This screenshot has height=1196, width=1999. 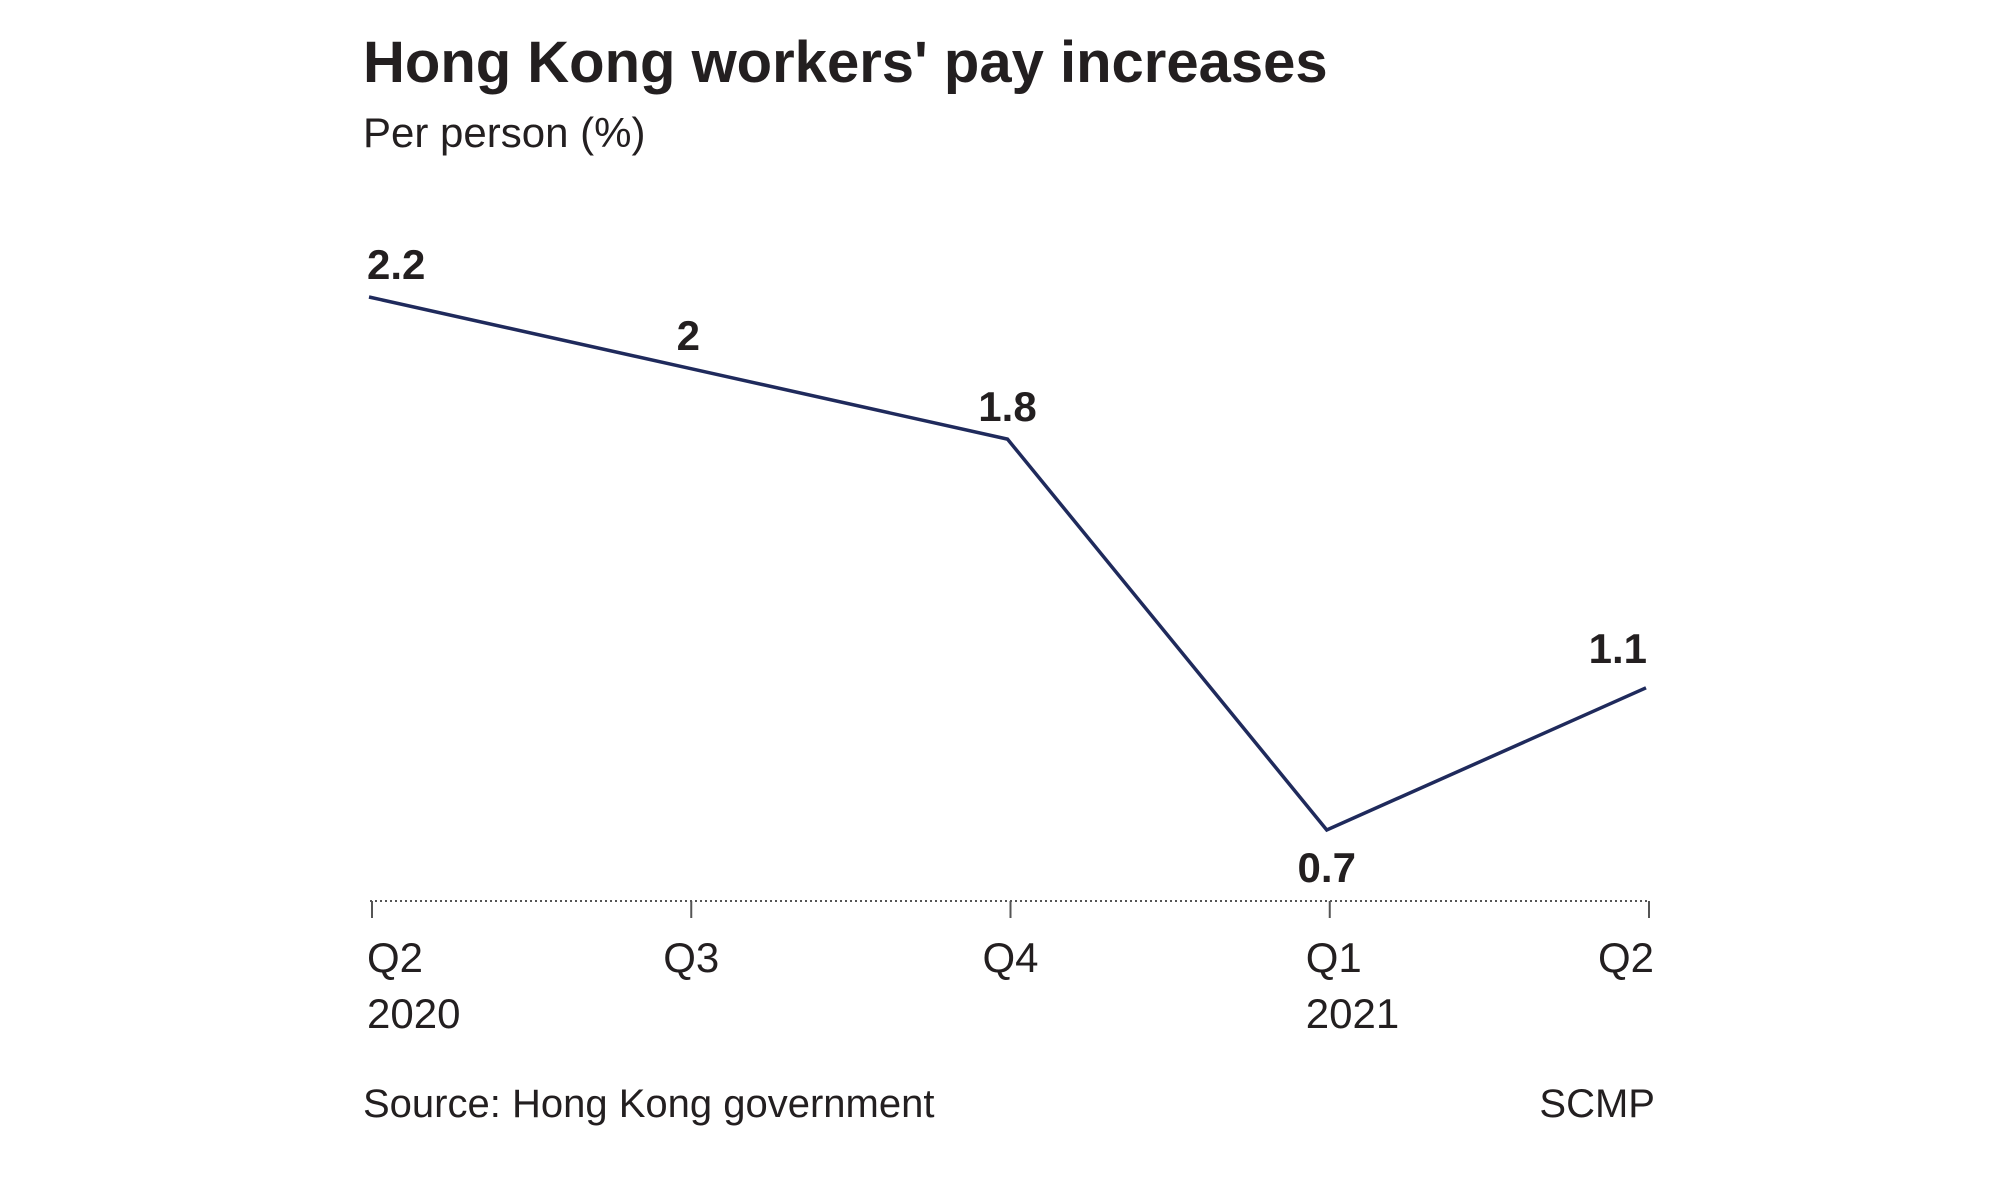 I want to click on x-tick-label: Q3, so click(x=691, y=957).